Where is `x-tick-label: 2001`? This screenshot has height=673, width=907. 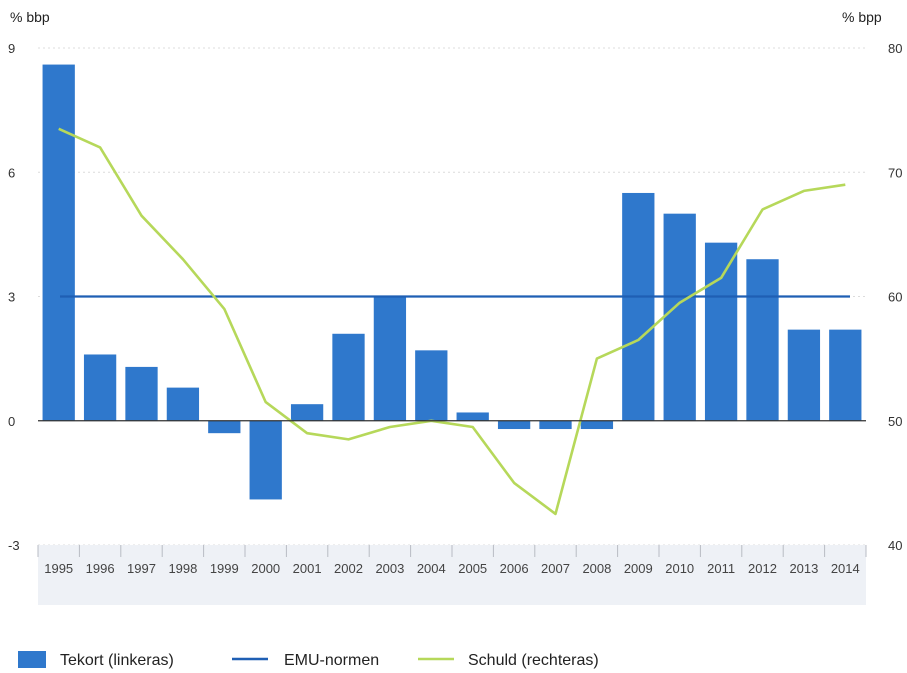
x-tick-label: 2001 is located at coordinates (307, 568).